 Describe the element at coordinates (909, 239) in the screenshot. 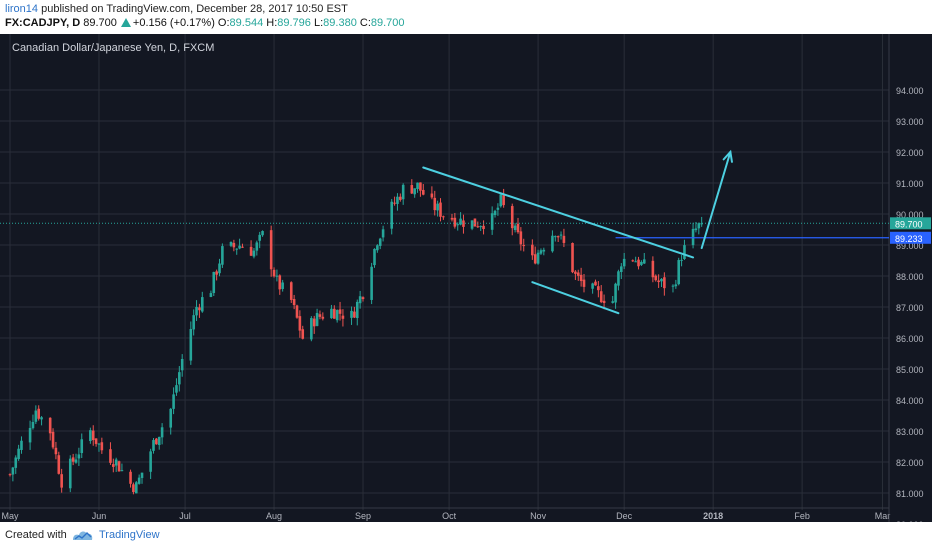

I see `level-price-label: 89.233` at that location.